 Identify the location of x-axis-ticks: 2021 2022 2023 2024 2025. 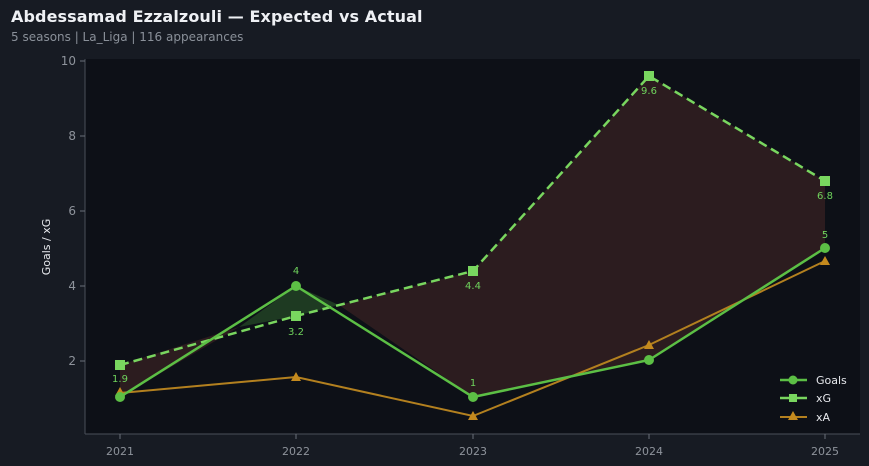
(472, 446).